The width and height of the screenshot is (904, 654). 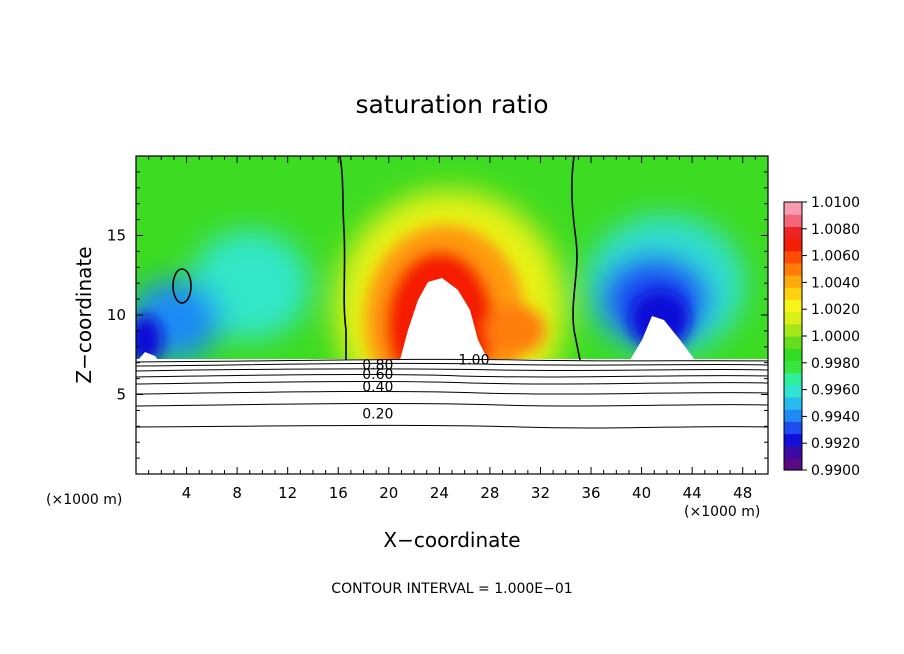 I want to click on x-tick-label: 8, so click(x=237, y=493).